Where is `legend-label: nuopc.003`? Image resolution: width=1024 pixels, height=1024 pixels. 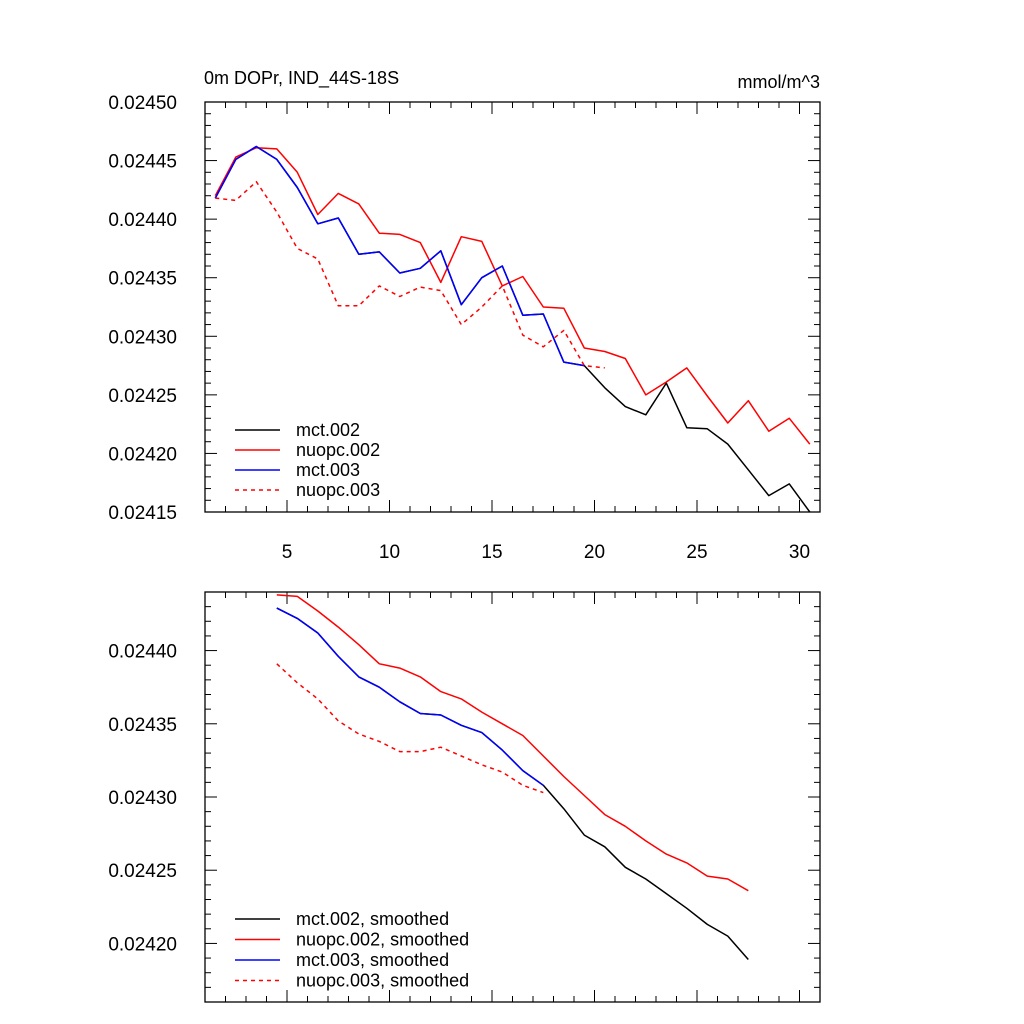 legend-label: nuopc.003 is located at coordinates (338, 490).